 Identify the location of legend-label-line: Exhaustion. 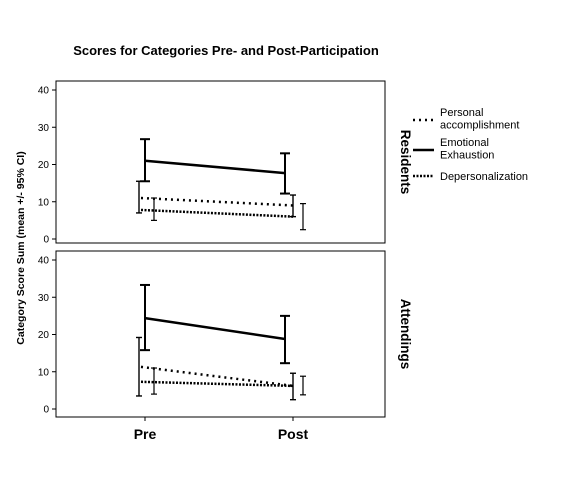
(467, 156).